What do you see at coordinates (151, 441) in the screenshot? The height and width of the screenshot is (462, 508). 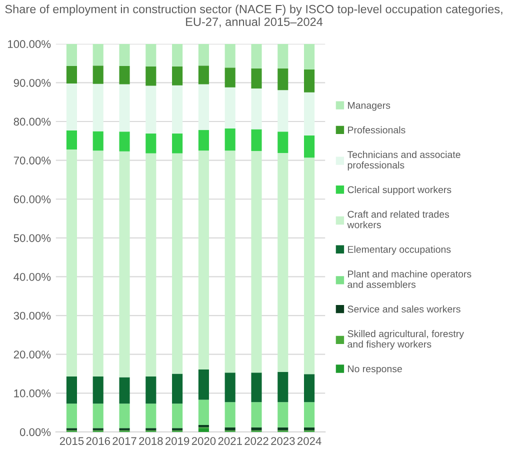 I see `x-tick-label: 2018` at bounding box center [151, 441].